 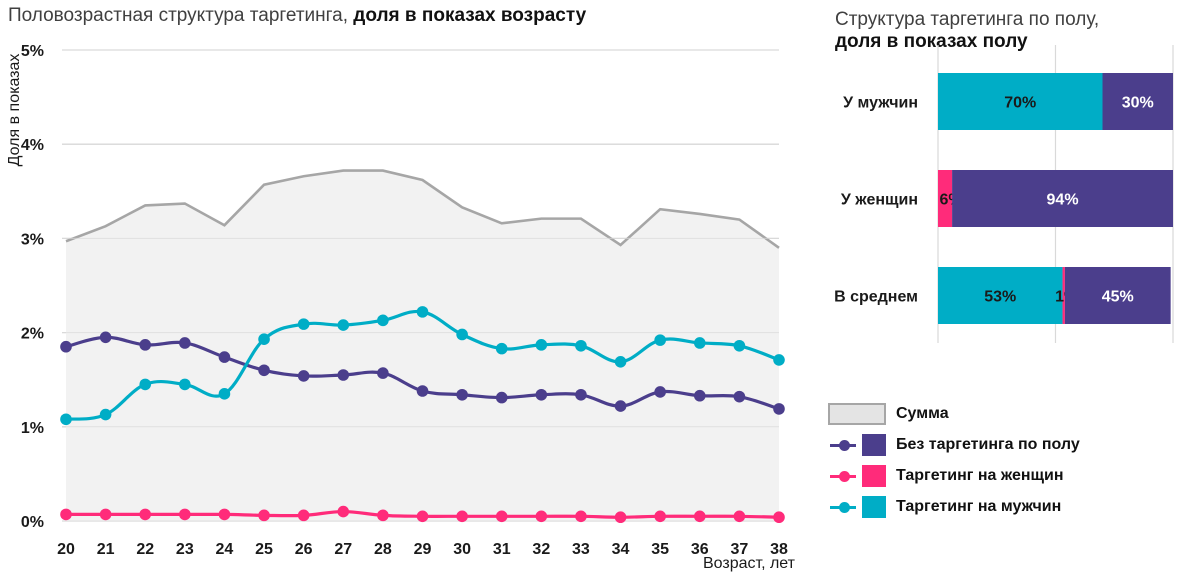 What do you see at coordinates (502, 549) in the screenshot?
I see `x-tick-label: 31` at bounding box center [502, 549].